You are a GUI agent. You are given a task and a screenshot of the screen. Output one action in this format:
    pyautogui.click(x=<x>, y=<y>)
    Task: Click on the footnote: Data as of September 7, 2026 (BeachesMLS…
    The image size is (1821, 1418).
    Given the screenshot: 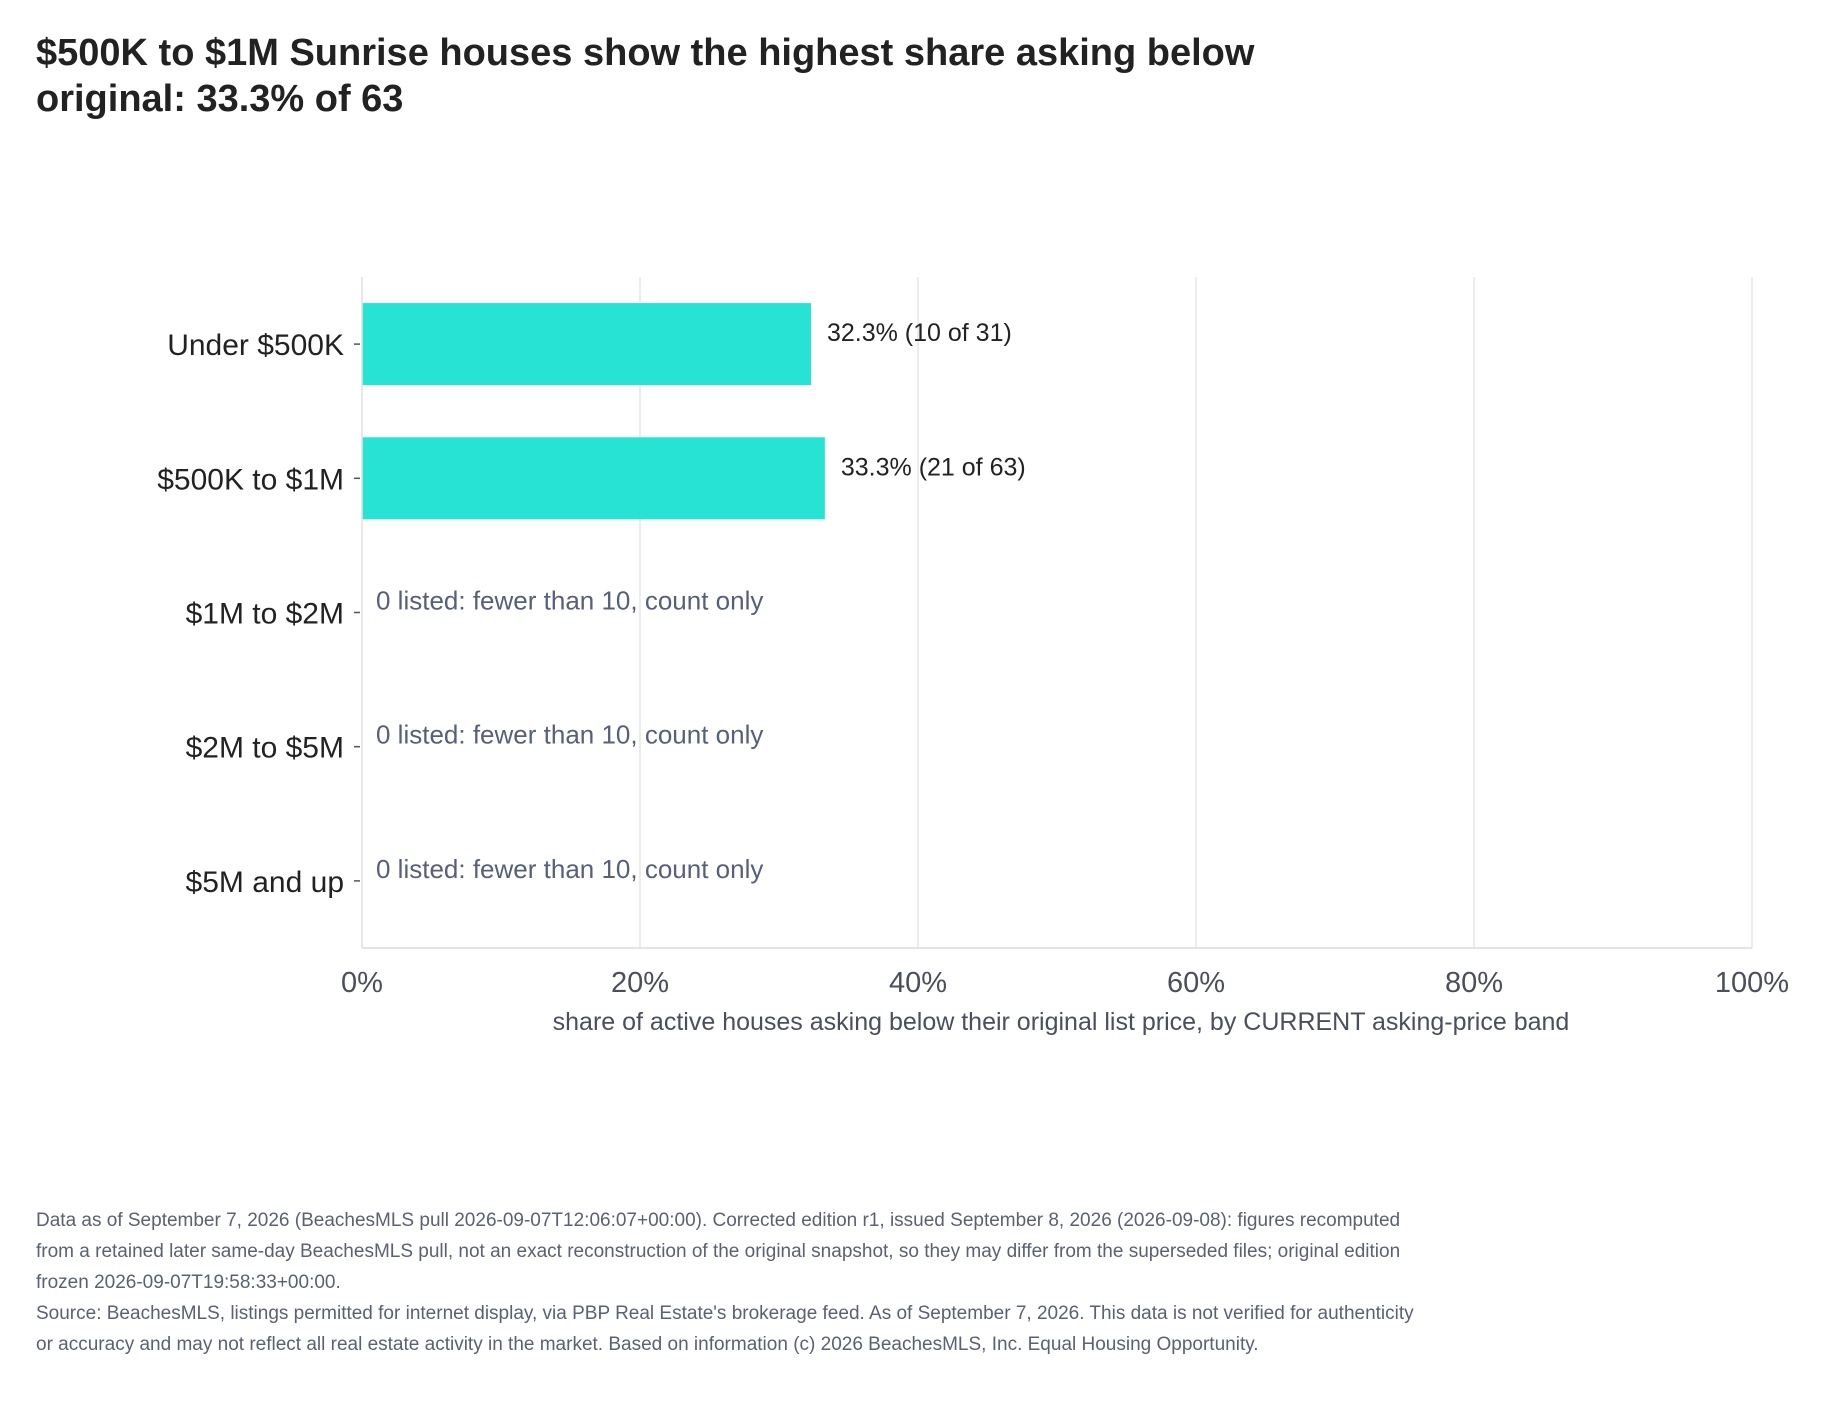 What is the action you would take?
    pyautogui.click(x=726, y=1282)
    